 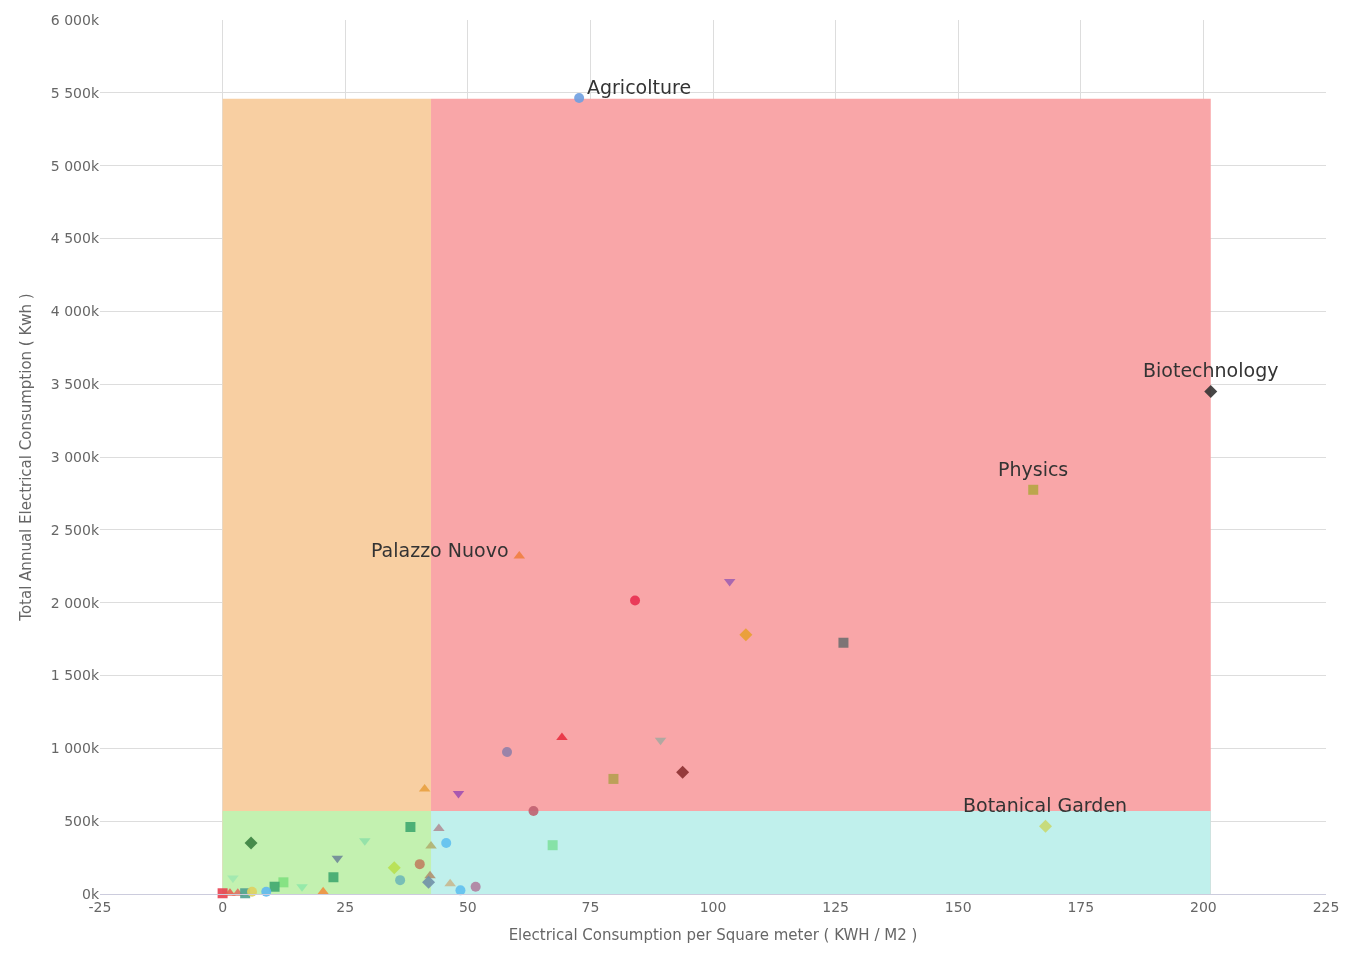 What do you see at coordinates (1326, 906) in the screenshot?
I see `x-tick-label: 225` at bounding box center [1326, 906].